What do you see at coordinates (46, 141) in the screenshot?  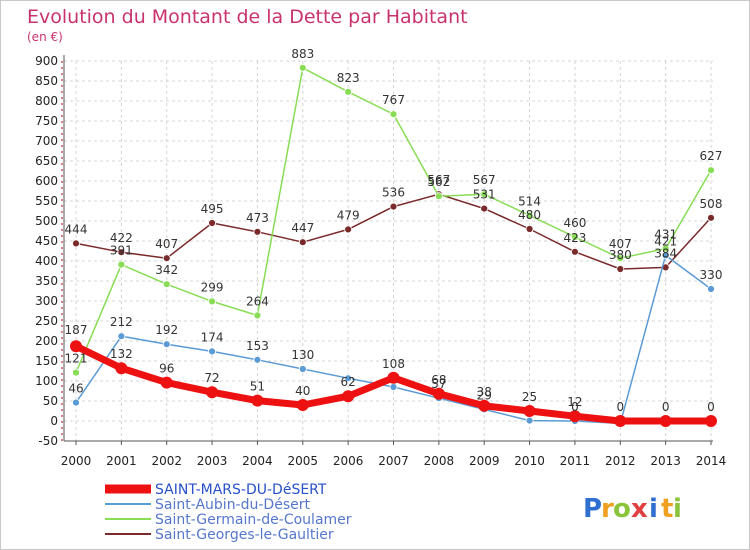 I see `y-tick-label: 700` at bounding box center [46, 141].